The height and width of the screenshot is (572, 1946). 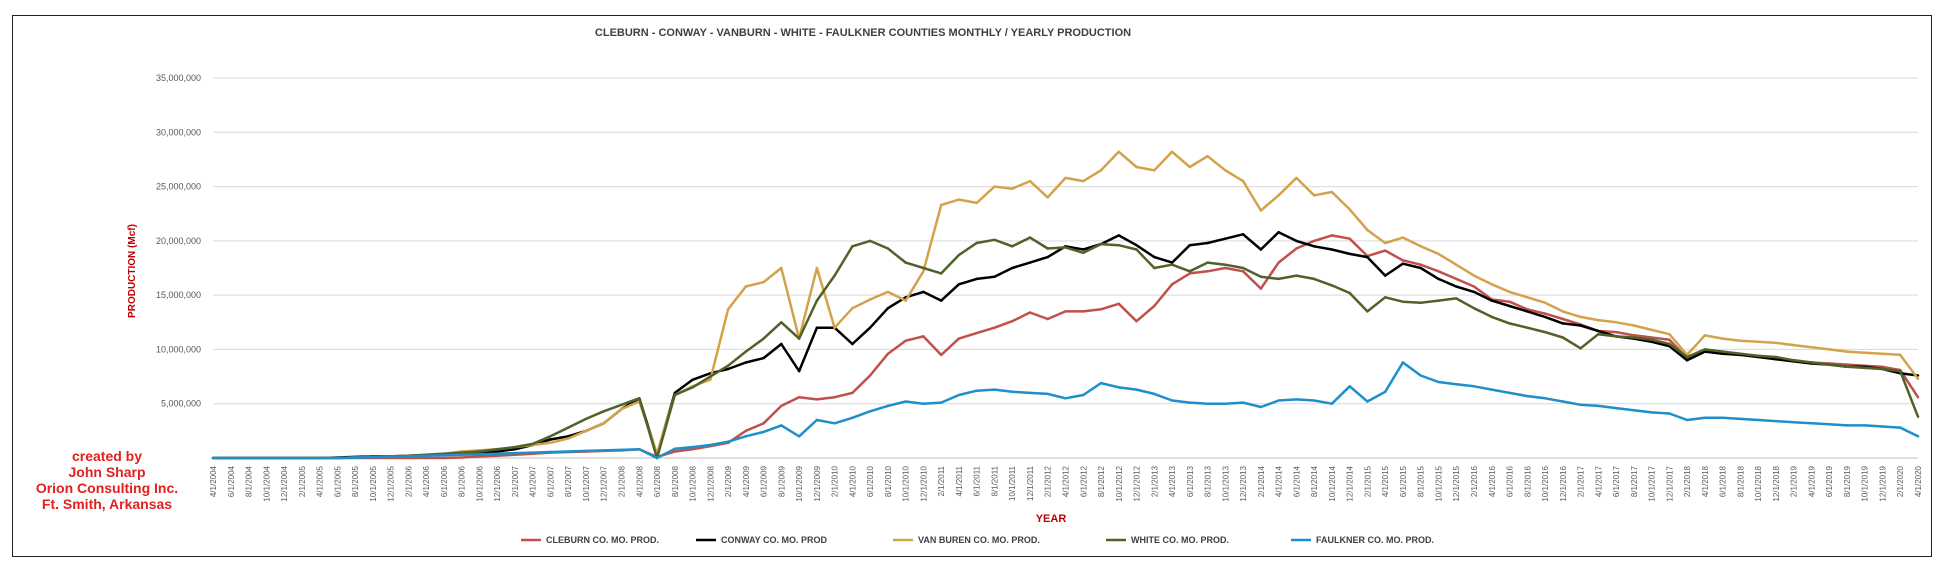 I want to click on credit-line-2: John Sharp, so click(x=107, y=472).